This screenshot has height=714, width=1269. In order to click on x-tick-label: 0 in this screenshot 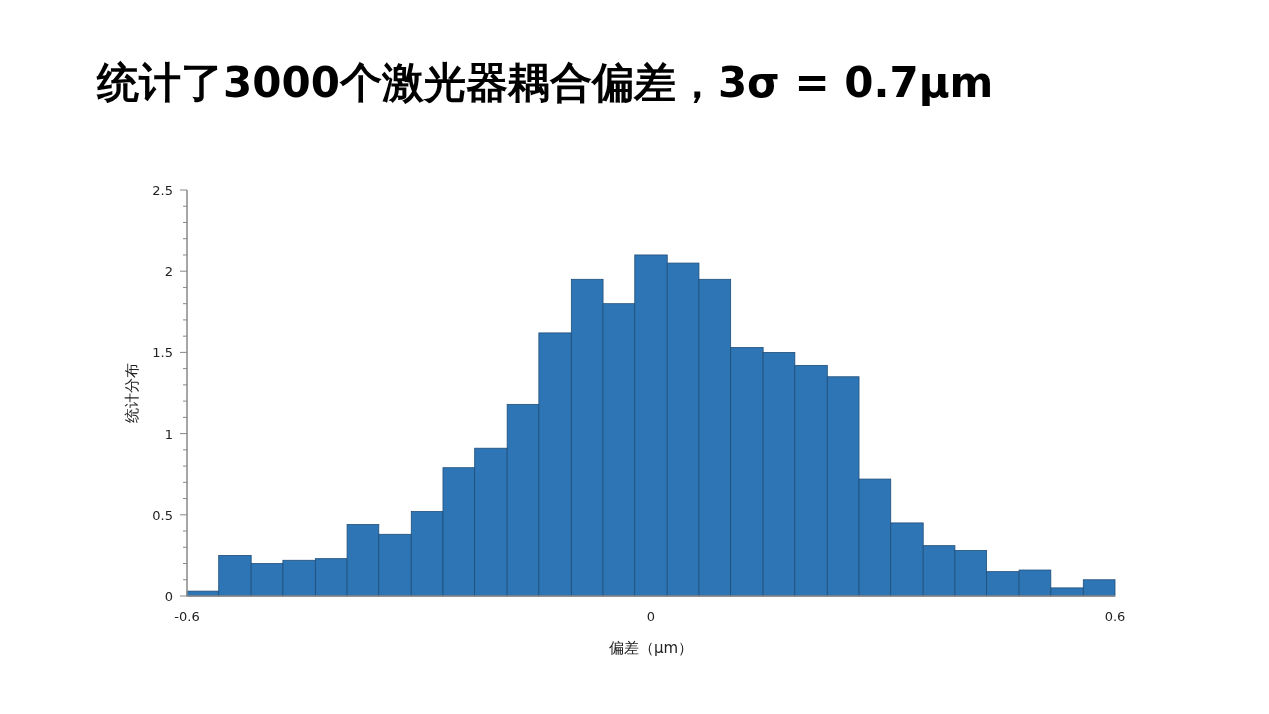, I will do `click(651, 616)`.